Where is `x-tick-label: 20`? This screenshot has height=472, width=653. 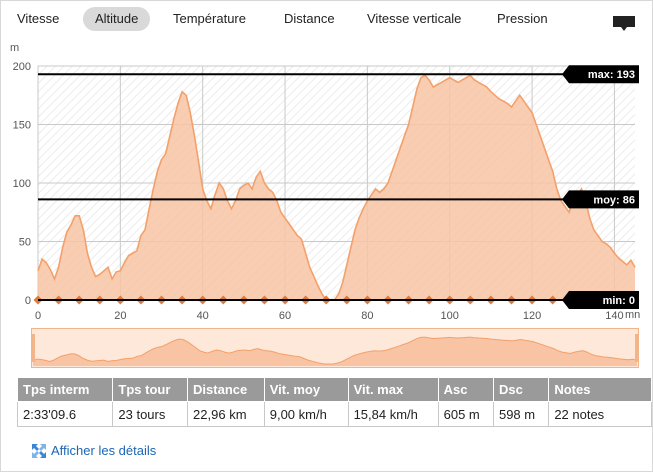
x-tick-label: 20 is located at coordinates (120, 316).